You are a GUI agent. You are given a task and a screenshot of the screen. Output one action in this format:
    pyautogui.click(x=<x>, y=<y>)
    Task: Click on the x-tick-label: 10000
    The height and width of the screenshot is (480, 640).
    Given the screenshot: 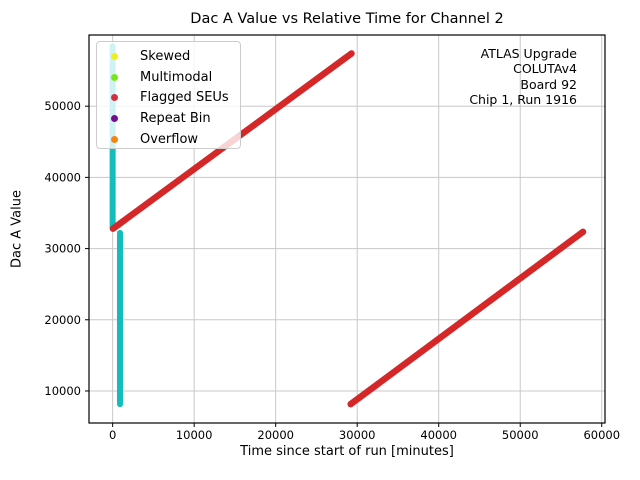 What is the action you would take?
    pyautogui.click(x=194, y=435)
    